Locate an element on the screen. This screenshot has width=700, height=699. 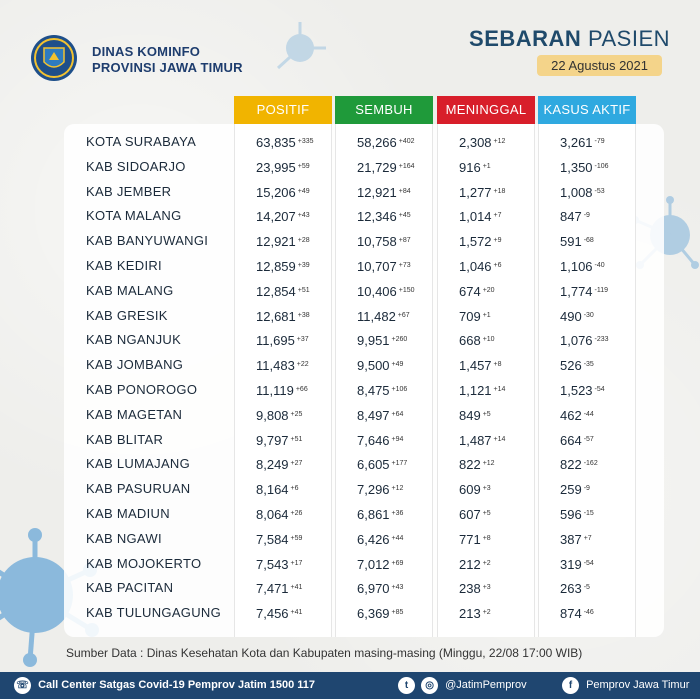
total-value: 609 is located at coordinates (470, 490).